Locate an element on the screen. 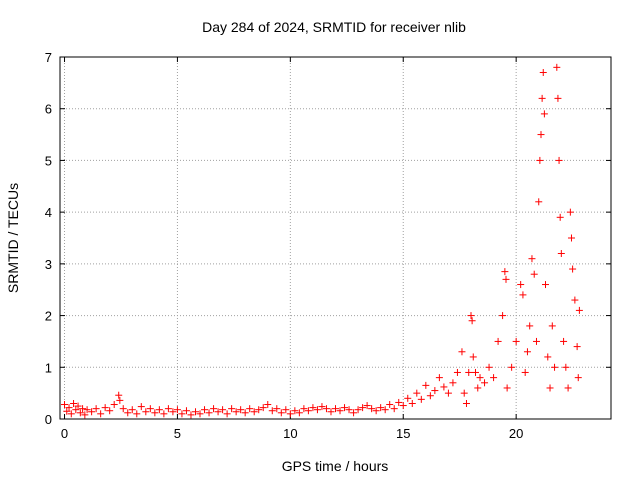 The width and height of the screenshot is (640, 480). y-tick-label: 2 is located at coordinates (48, 316).